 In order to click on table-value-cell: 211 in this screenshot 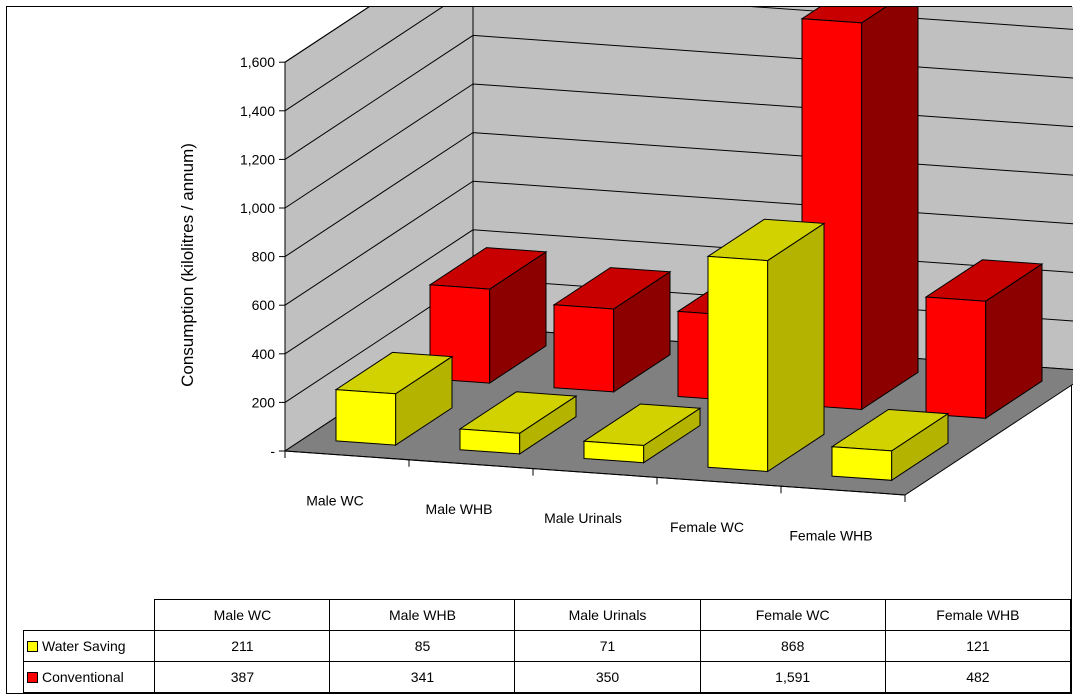, I will do `click(242, 646)`.